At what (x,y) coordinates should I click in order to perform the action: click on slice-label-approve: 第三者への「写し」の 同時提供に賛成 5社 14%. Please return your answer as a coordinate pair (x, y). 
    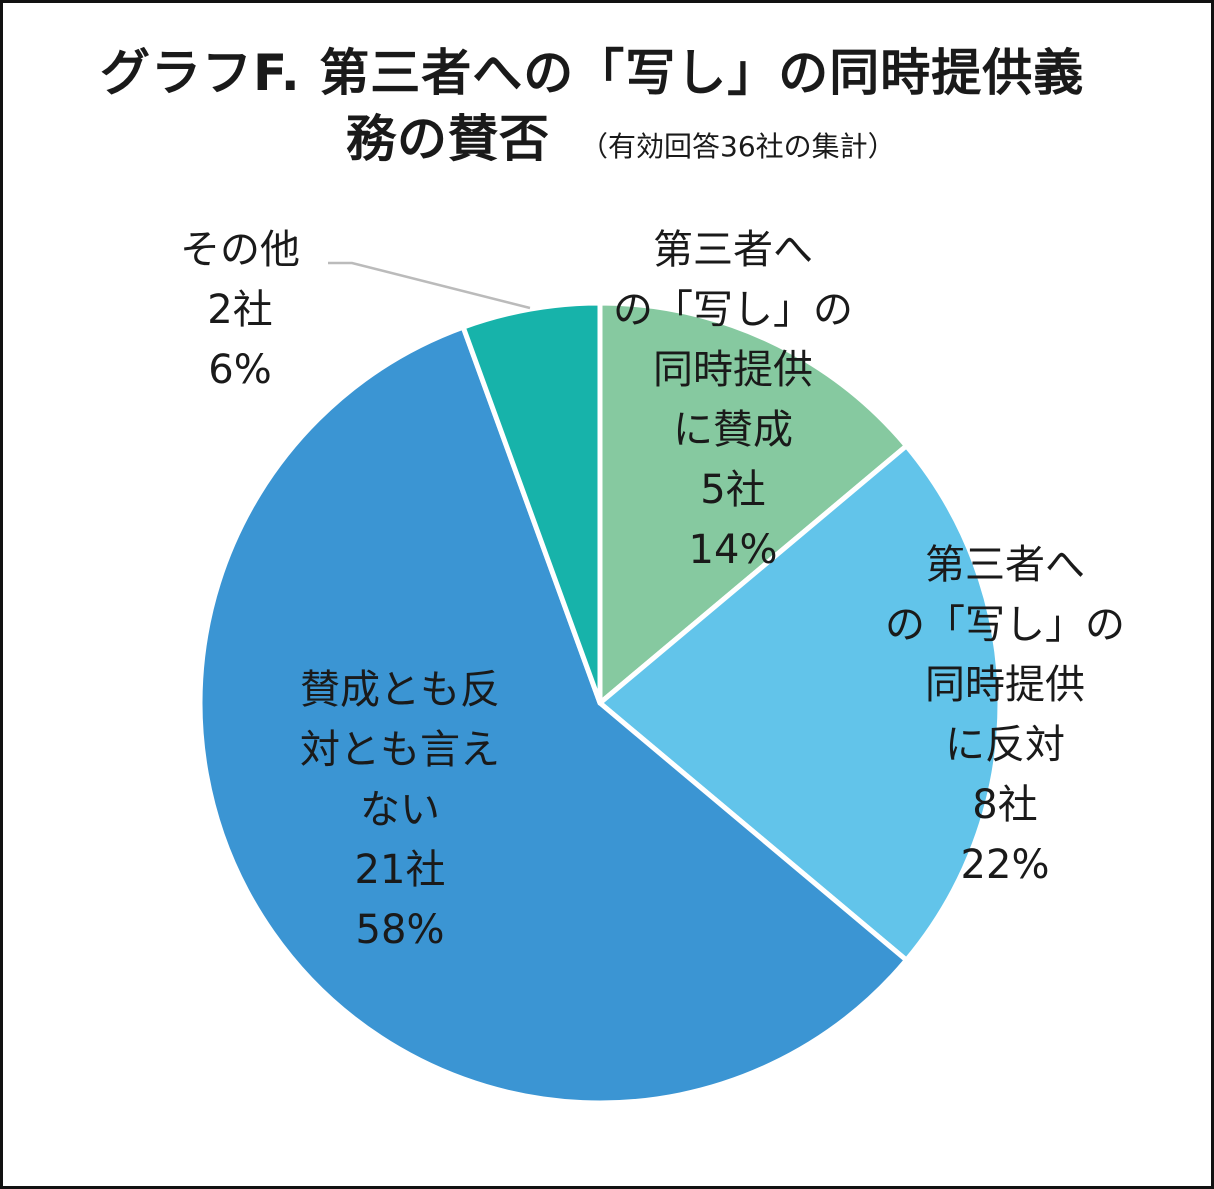
    Looking at the image, I should click on (733, 400).